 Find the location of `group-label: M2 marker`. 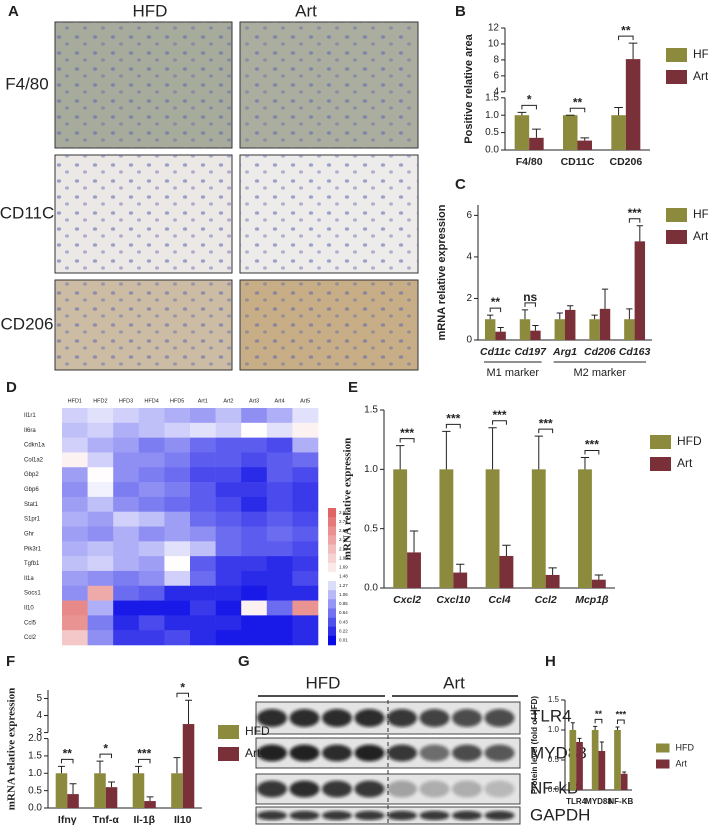

group-label: M2 marker is located at coordinates (600, 373).